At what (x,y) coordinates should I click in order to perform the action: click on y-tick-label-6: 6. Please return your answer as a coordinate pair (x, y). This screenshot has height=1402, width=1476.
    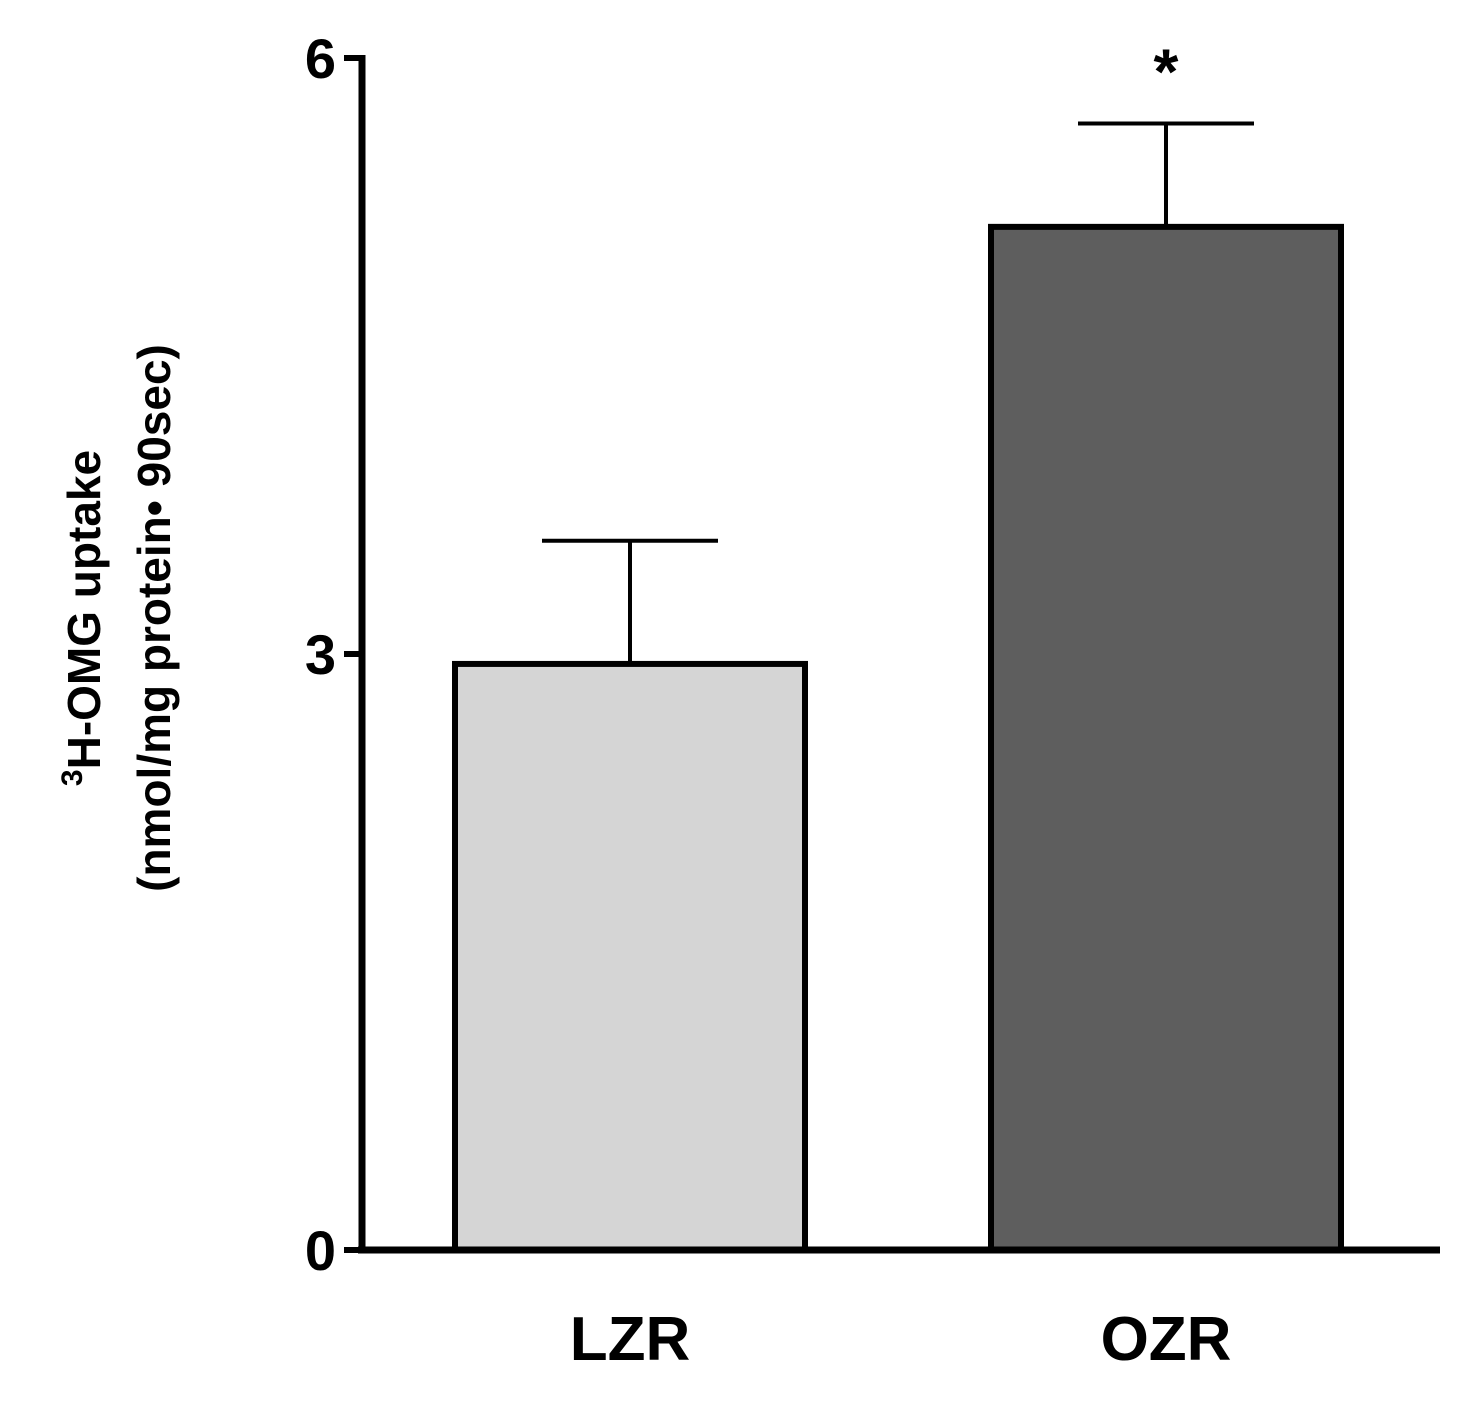
    Looking at the image, I should click on (320, 58).